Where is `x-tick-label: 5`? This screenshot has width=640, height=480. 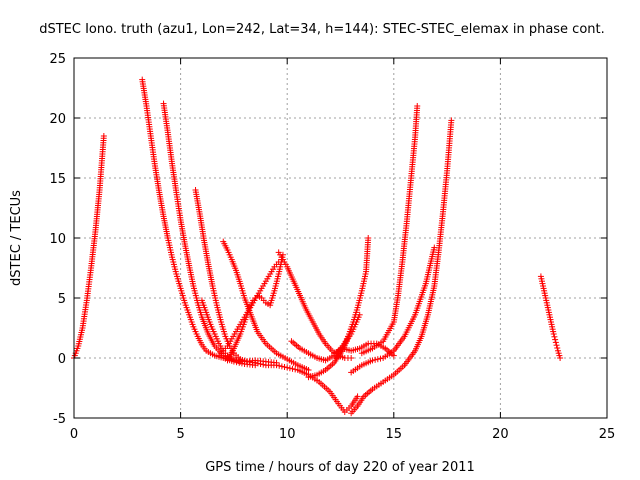
x-tick-label: 5 is located at coordinates (180, 434).